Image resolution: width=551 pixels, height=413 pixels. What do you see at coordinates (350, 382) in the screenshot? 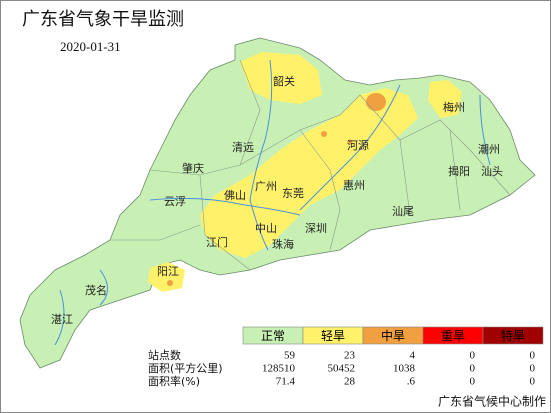
I see `cell: 28` at bounding box center [350, 382].